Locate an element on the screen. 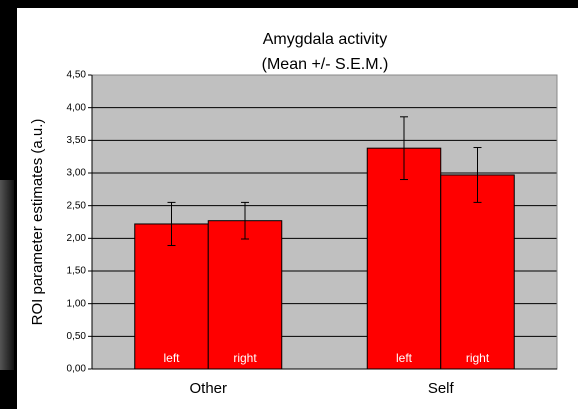 The image size is (578, 409). x-tick-label: Other is located at coordinates (208, 388).